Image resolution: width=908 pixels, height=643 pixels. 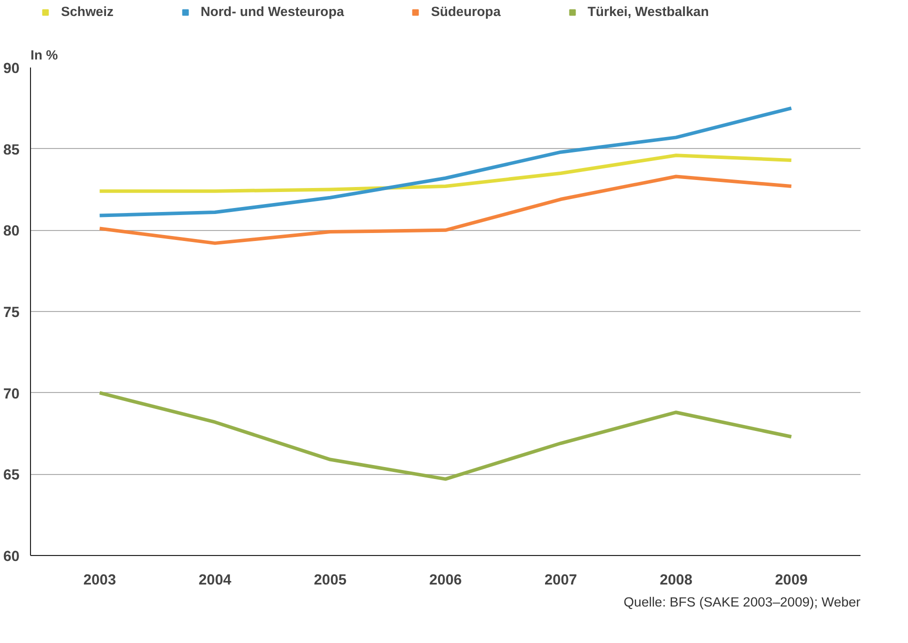 I want to click on x-tick-label: 2003, so click(x=99, y=580).